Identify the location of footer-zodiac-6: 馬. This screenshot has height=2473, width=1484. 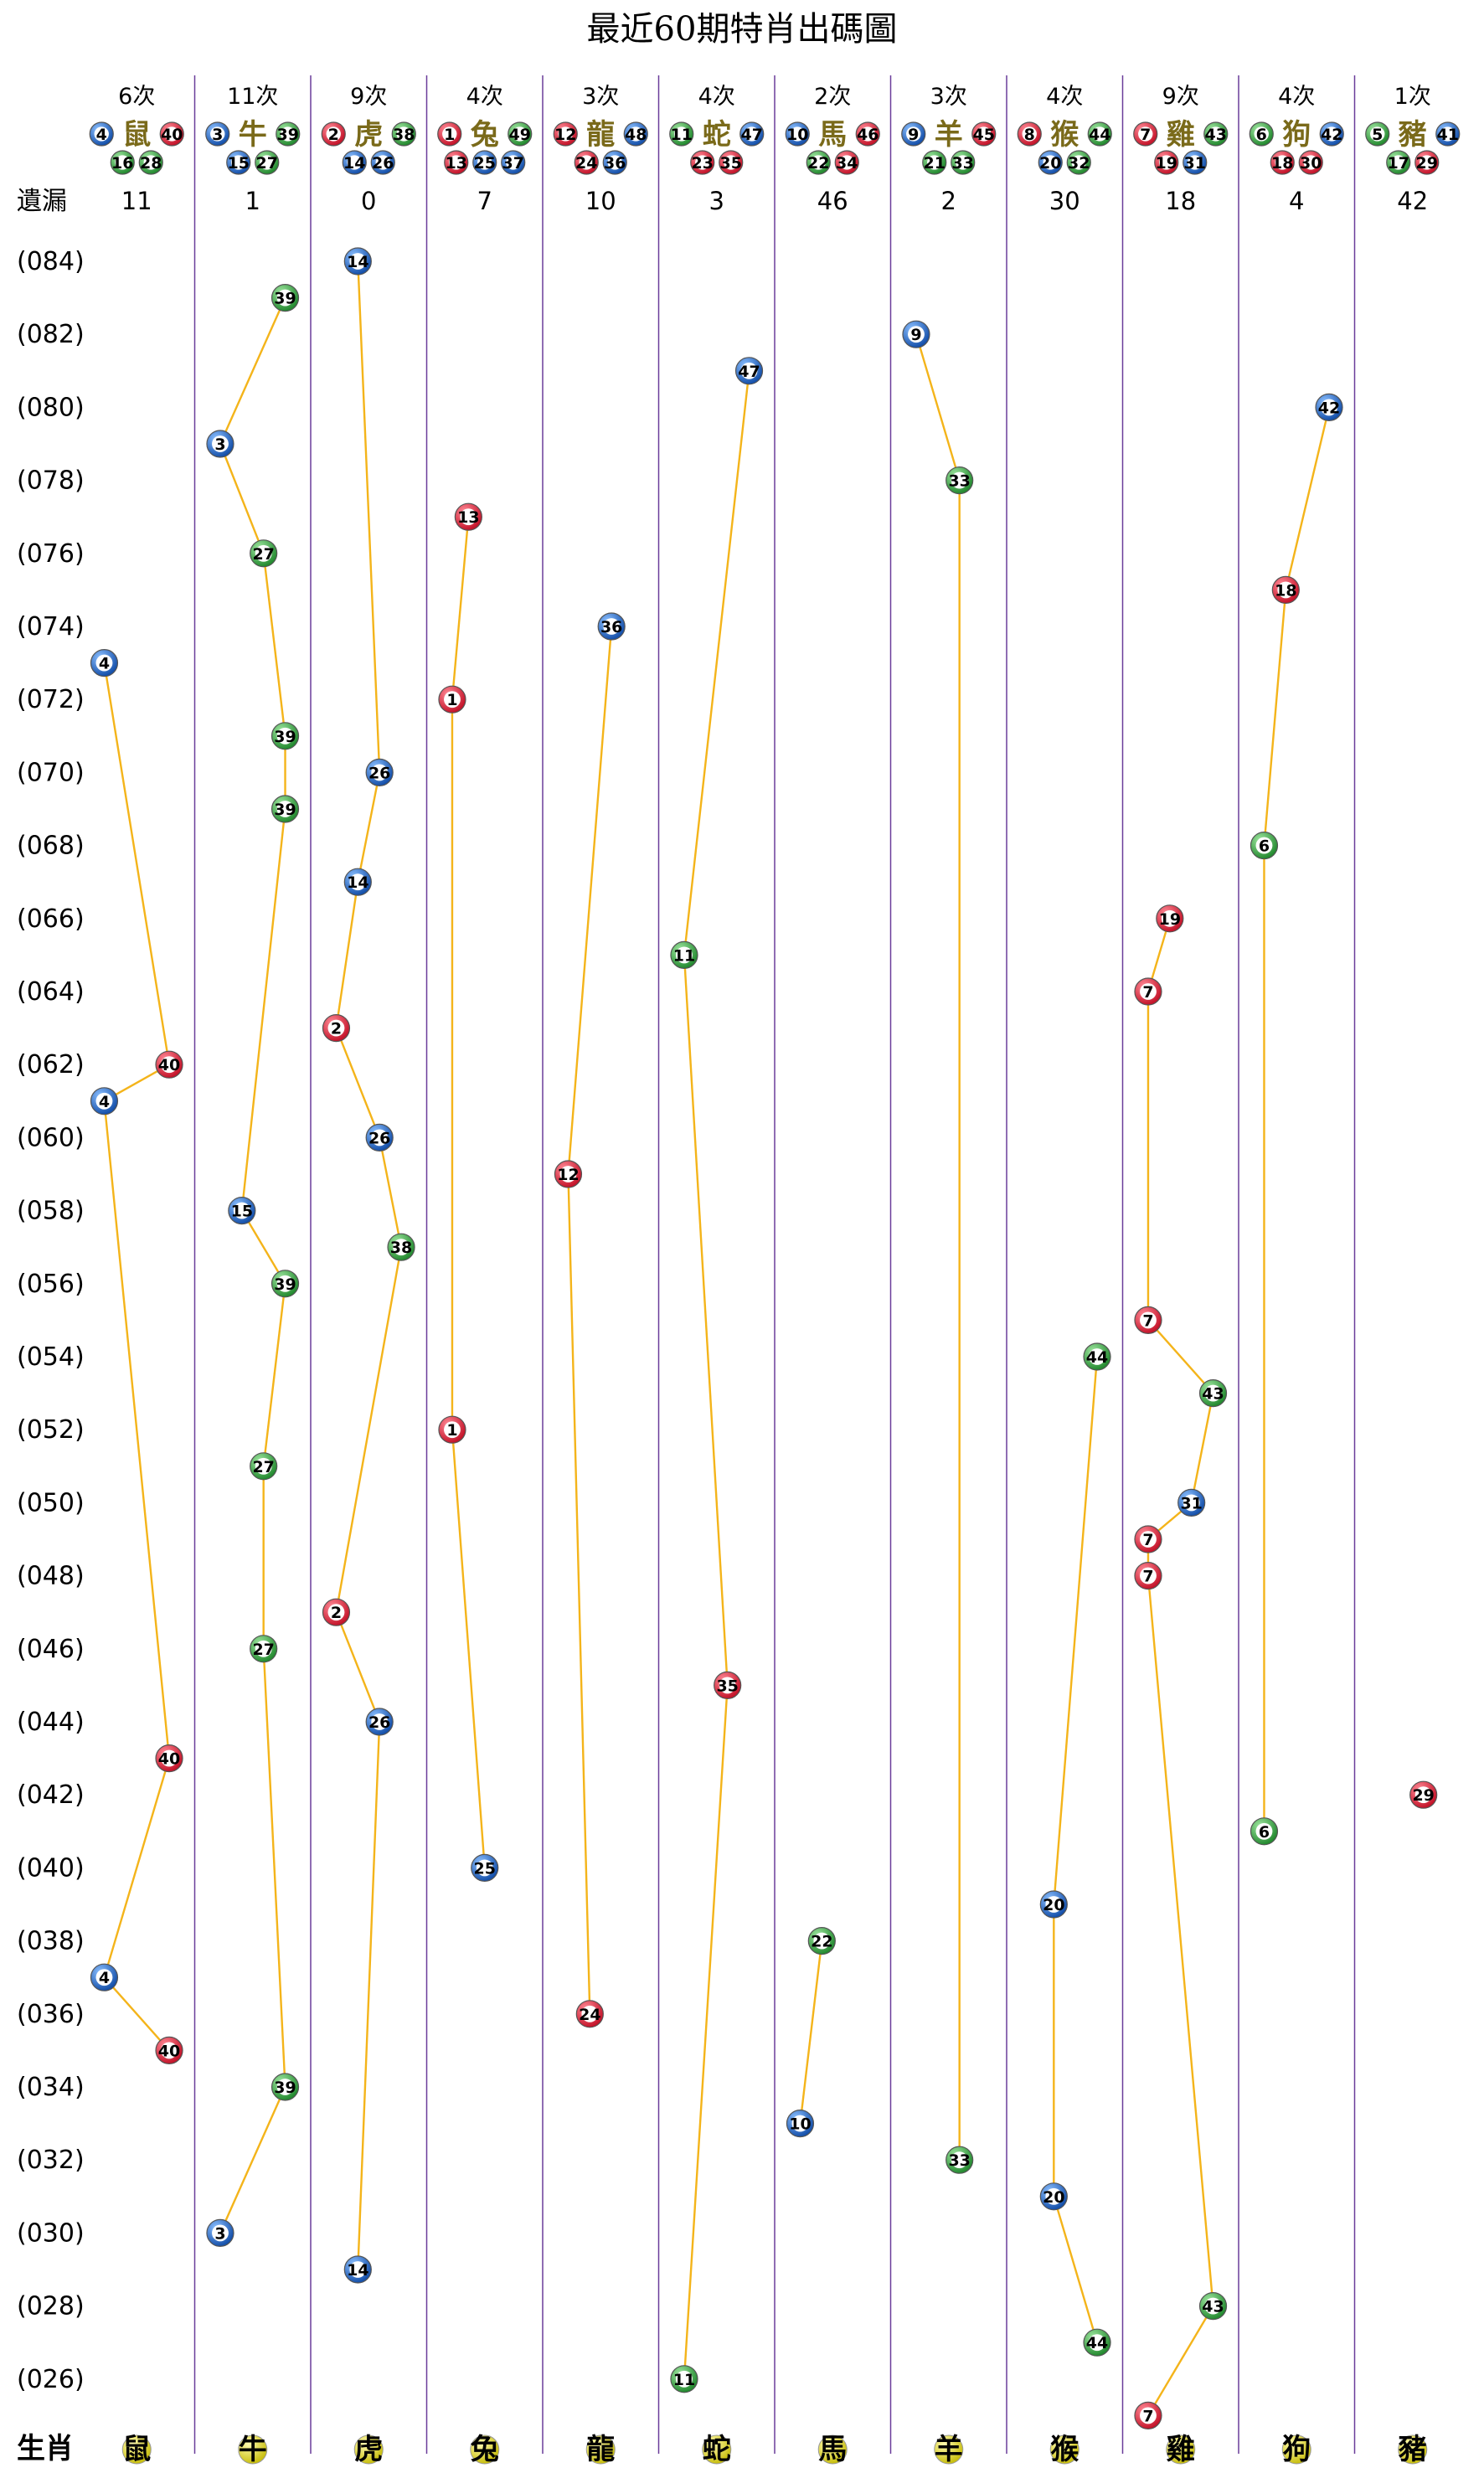
(832, 2449).